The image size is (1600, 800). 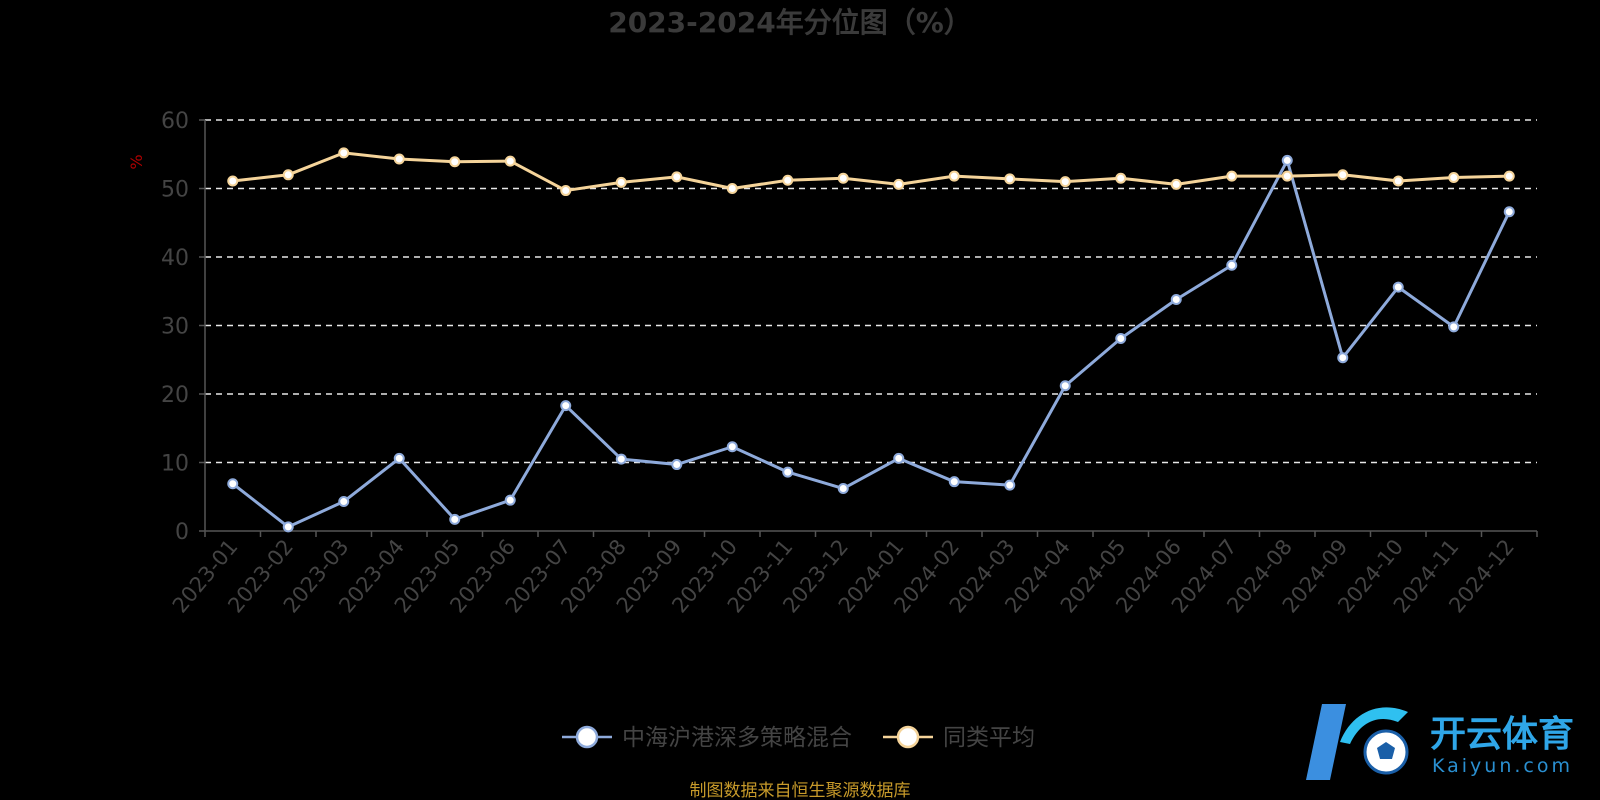 What do you see at coordinates (175, 395) in the screenshot?
I see `y-tick-20: 20` at bounding box center [175, 395].